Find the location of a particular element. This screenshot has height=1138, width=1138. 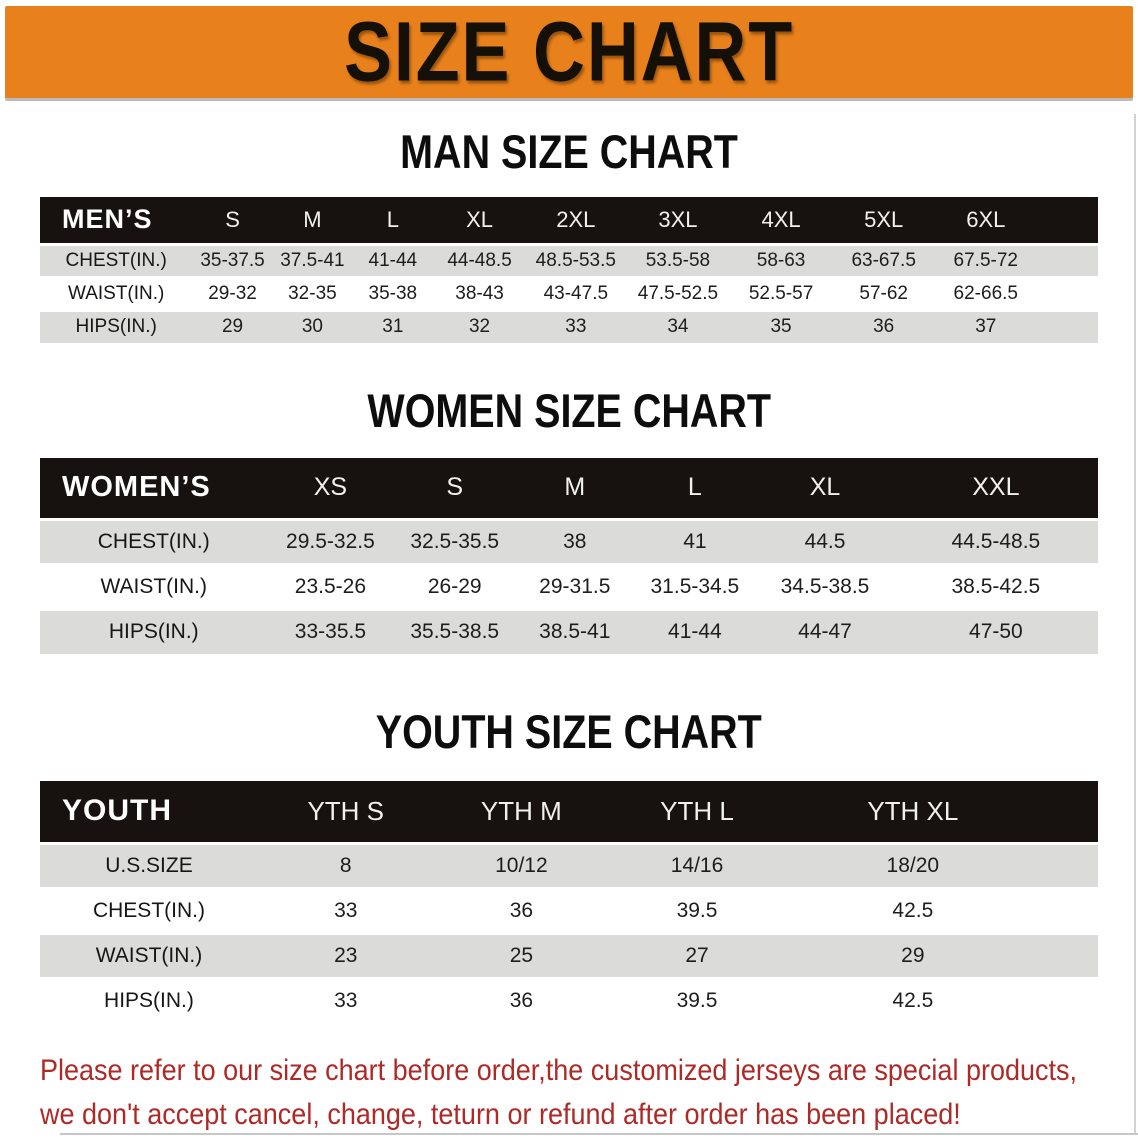

men-size-column-header: 5XL is located at coordinates (883, 220).